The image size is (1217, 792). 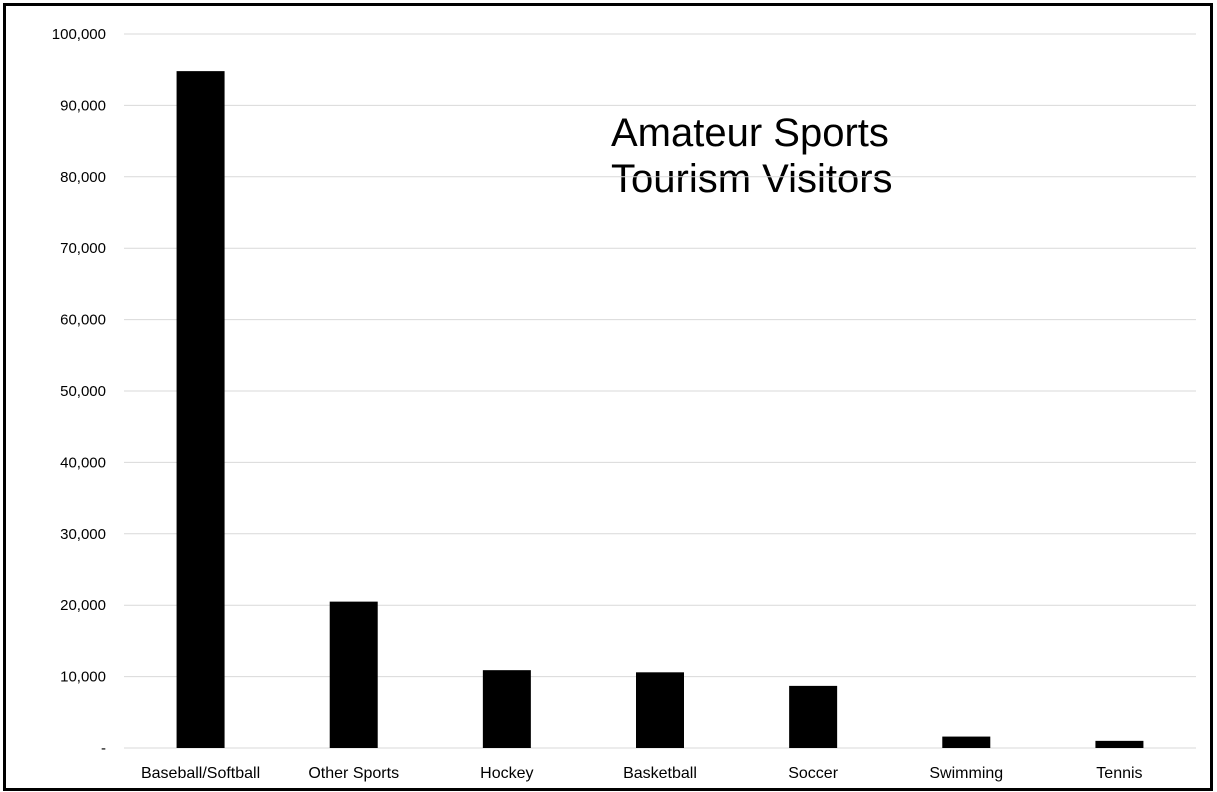 I want to click on y-tick-label: 10,000, so click(x=83, y=677).